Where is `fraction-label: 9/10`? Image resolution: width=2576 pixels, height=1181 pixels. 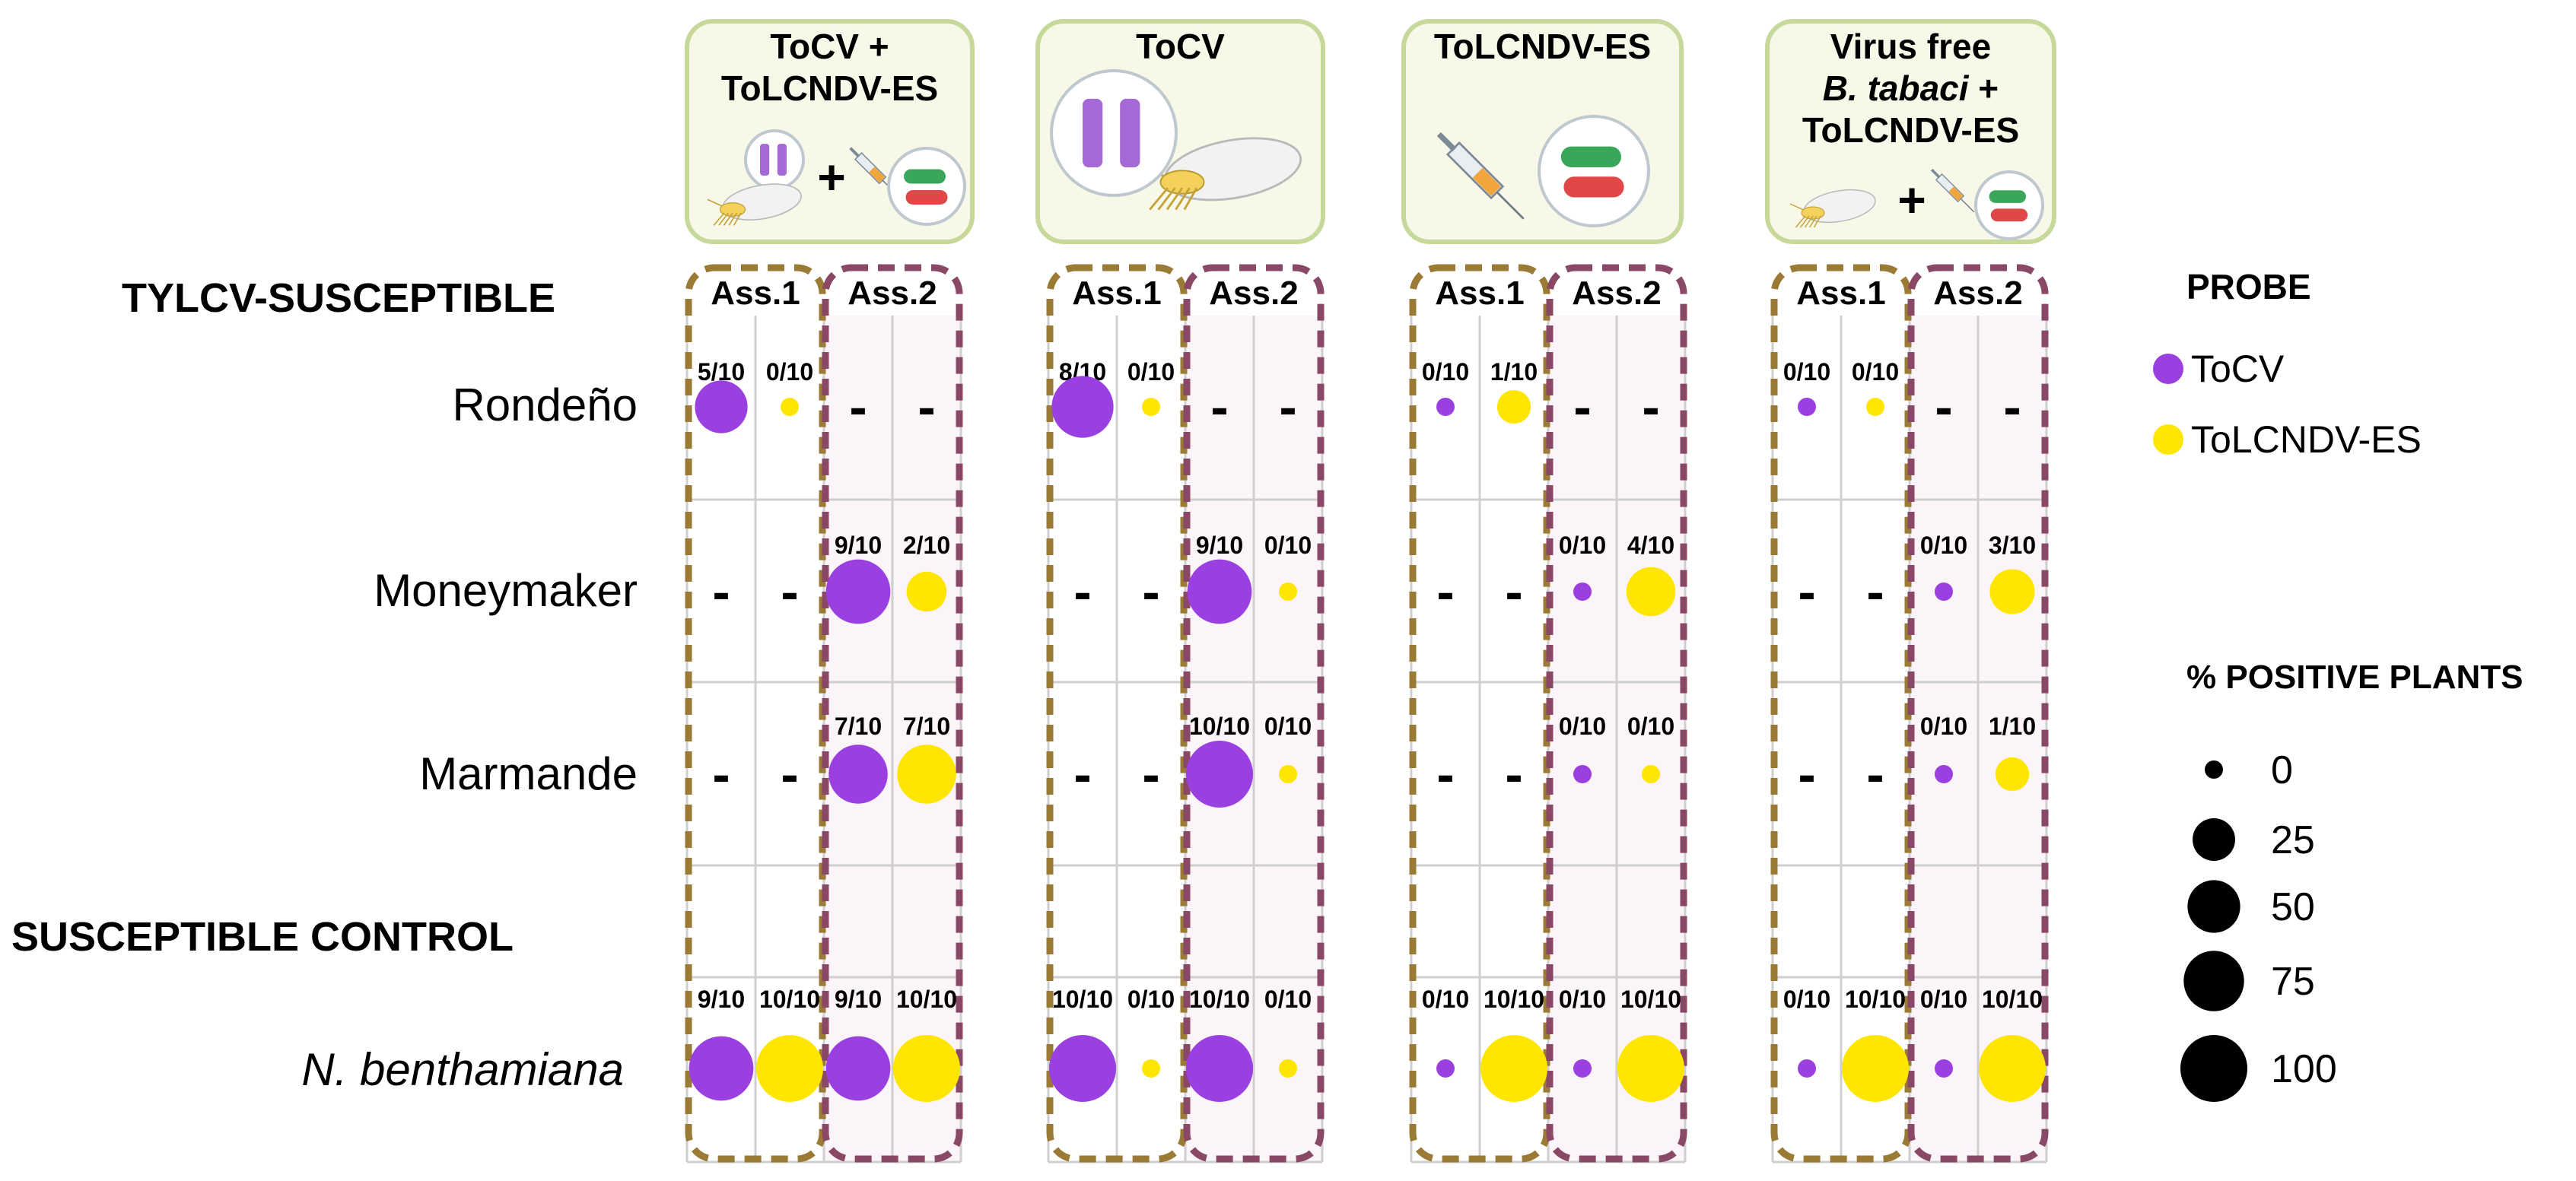
fraction-label: 9/10 is located at coordinates (858, 999).